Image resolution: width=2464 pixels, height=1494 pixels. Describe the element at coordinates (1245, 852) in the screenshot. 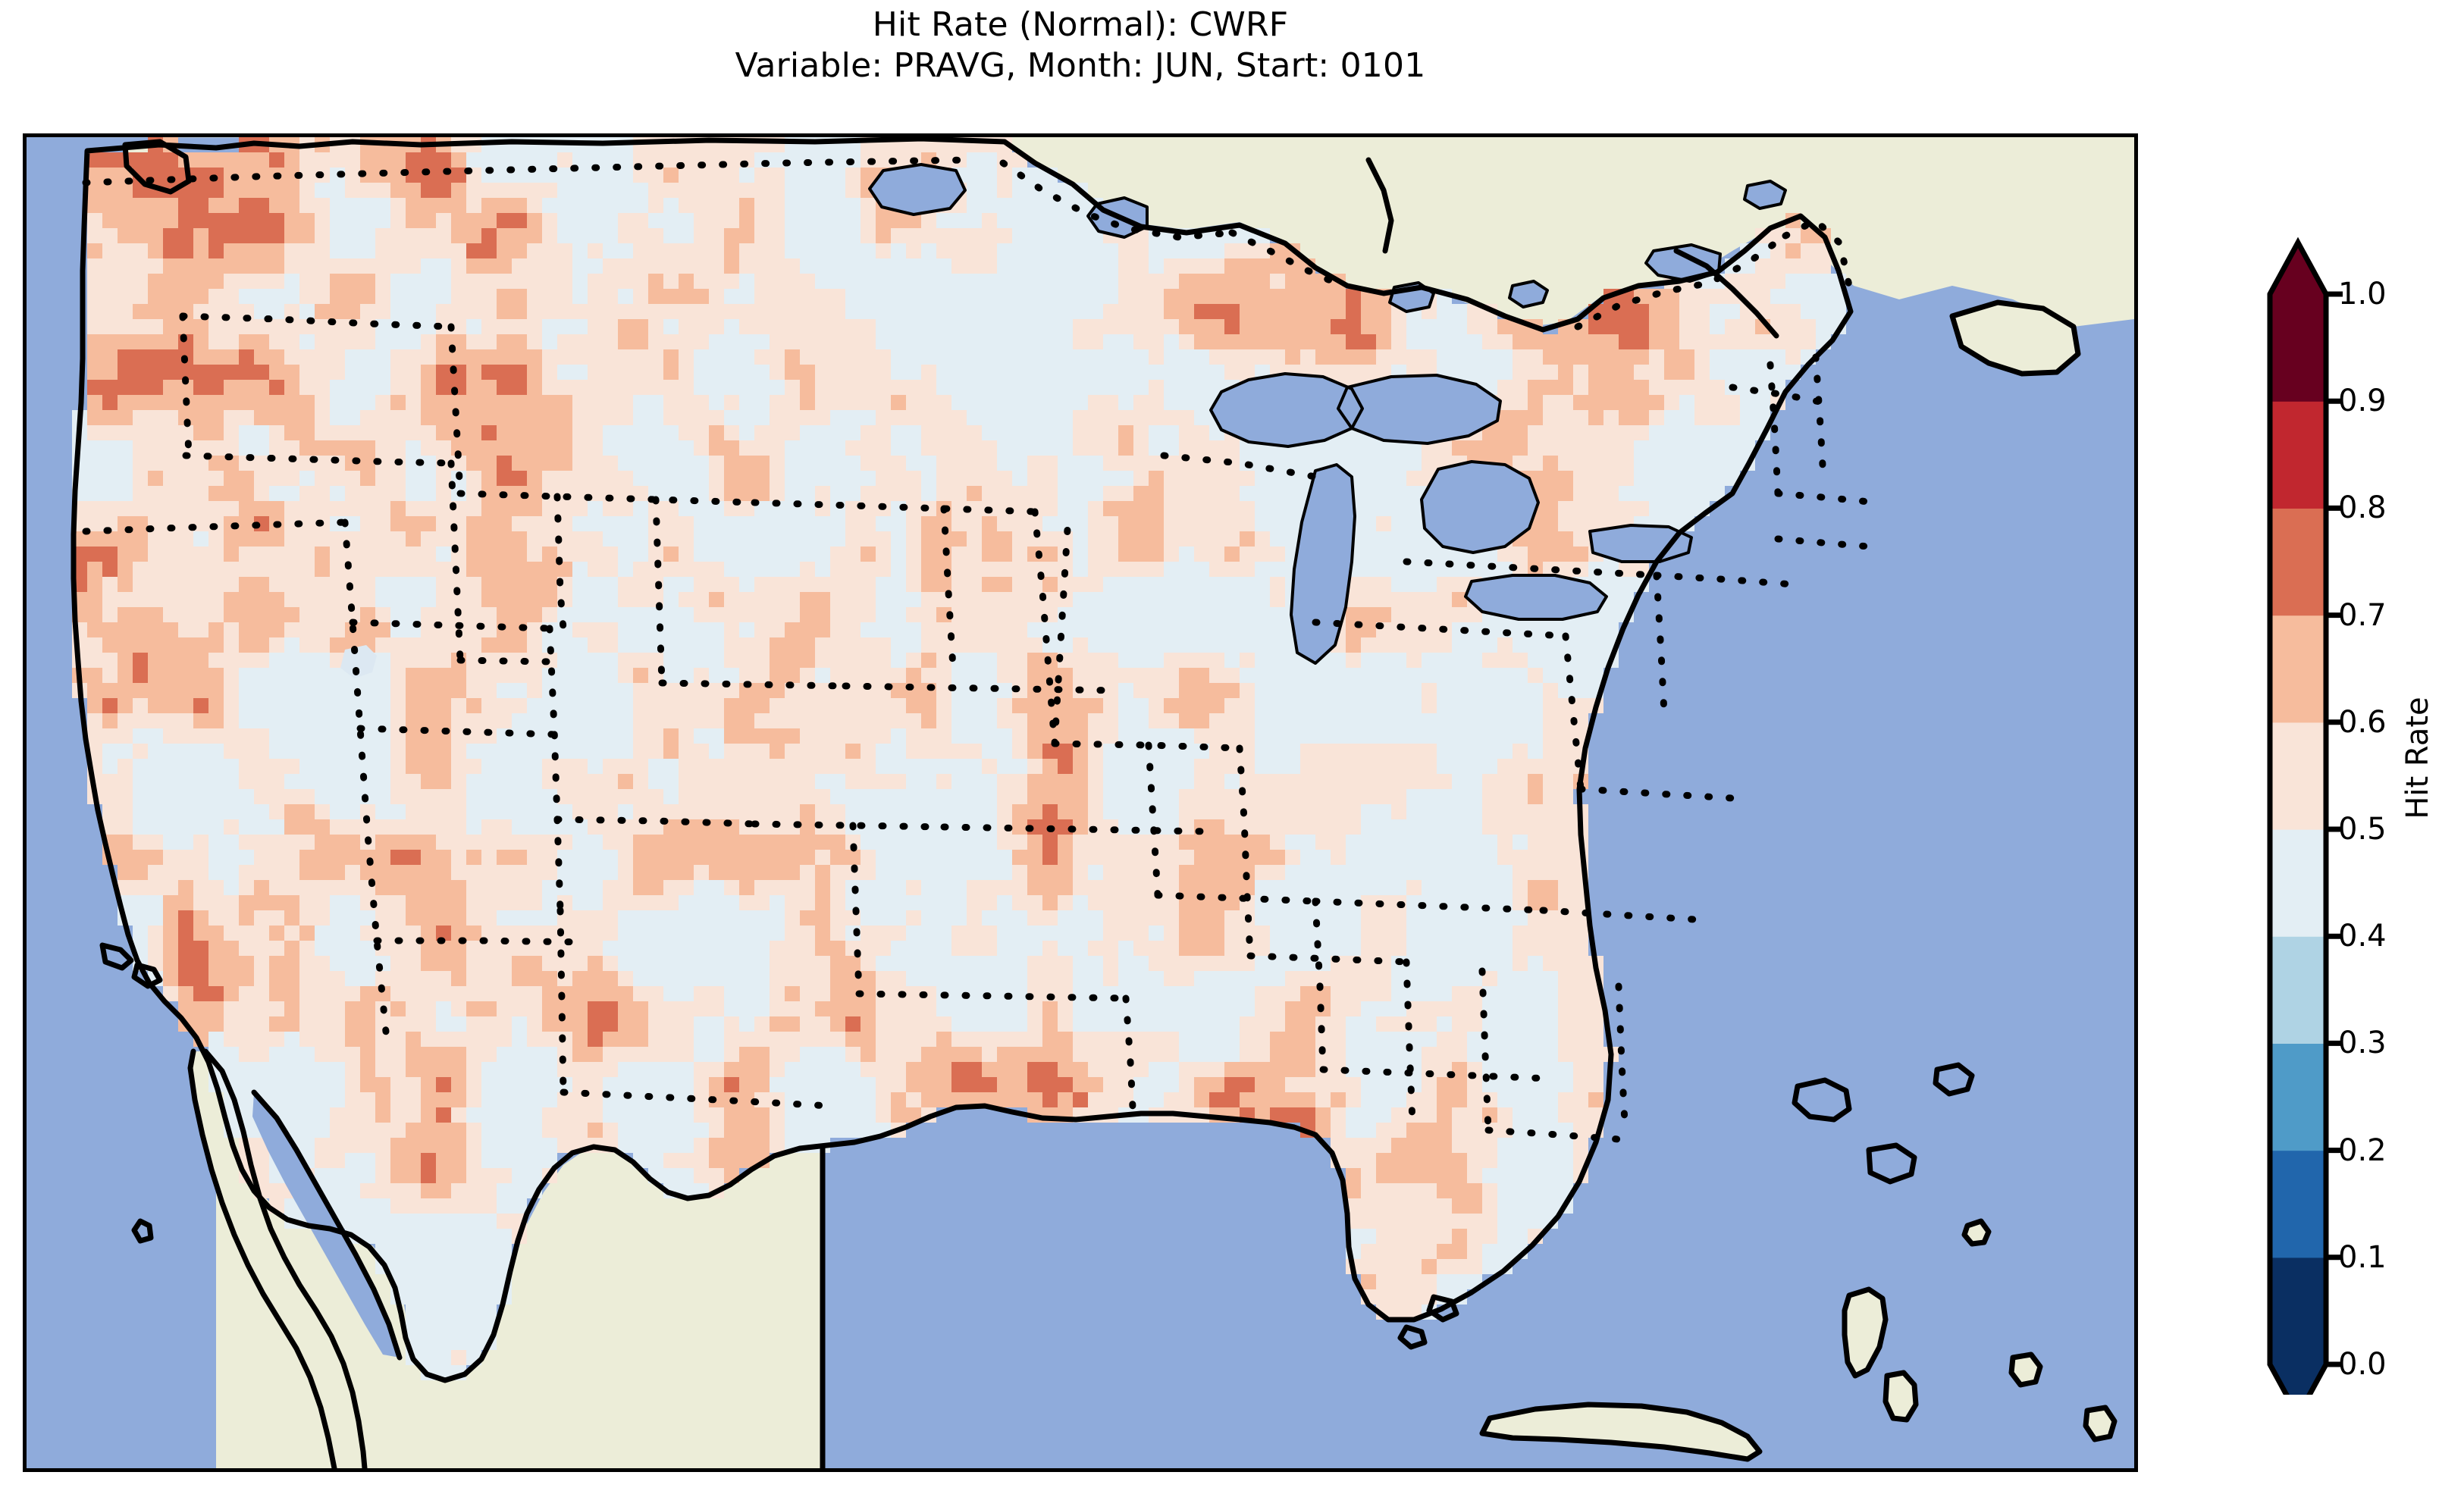

I see `border-il-in` at that location.